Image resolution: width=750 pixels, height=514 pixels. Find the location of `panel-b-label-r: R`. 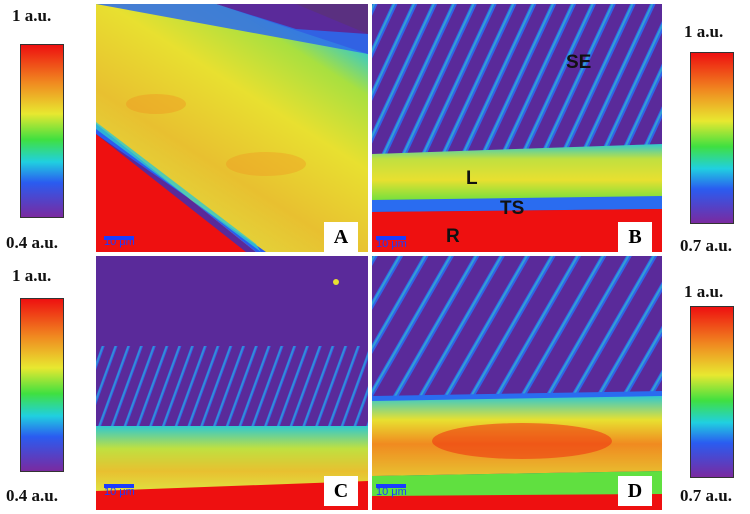

panel-b-label-r: R is located at coordinates (453, 236).